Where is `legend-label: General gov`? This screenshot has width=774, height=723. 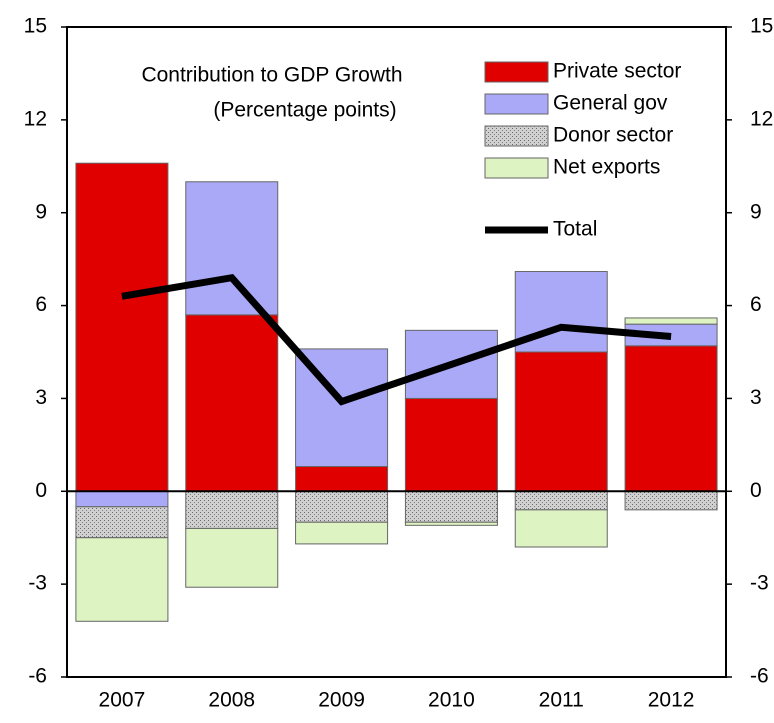
legend-label: General gov is located at coordinates (610, 103).